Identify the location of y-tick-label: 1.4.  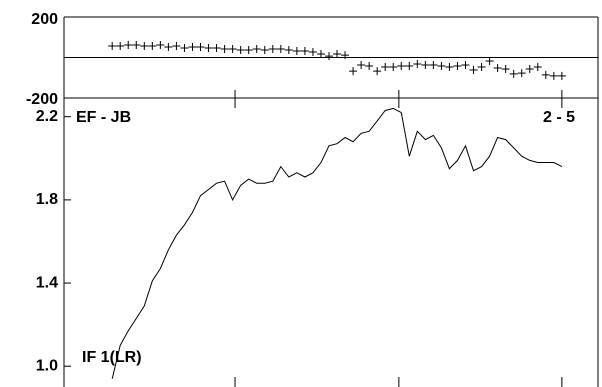
(47, 282).